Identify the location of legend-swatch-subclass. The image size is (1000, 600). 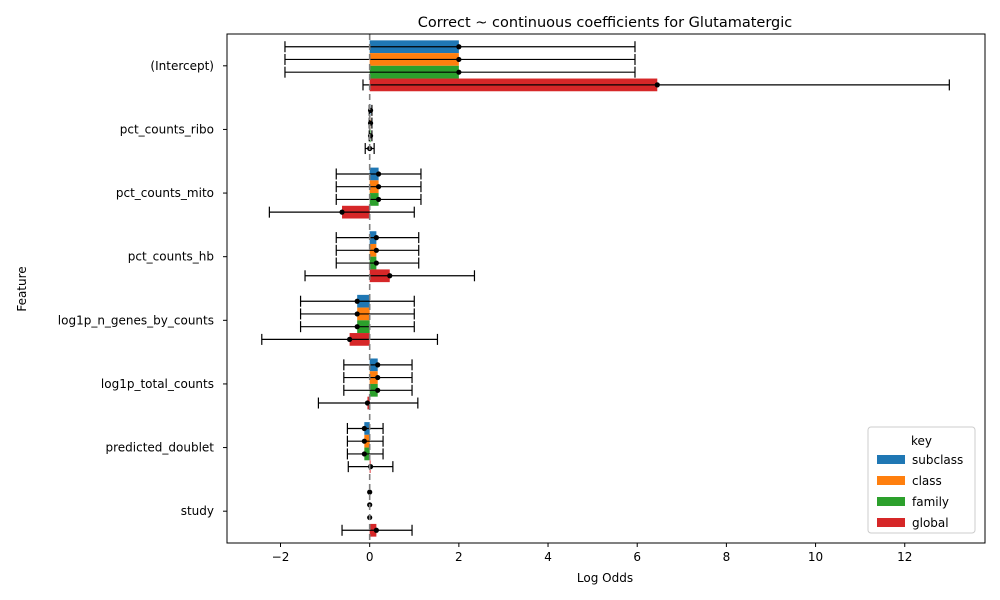
(891, 459).